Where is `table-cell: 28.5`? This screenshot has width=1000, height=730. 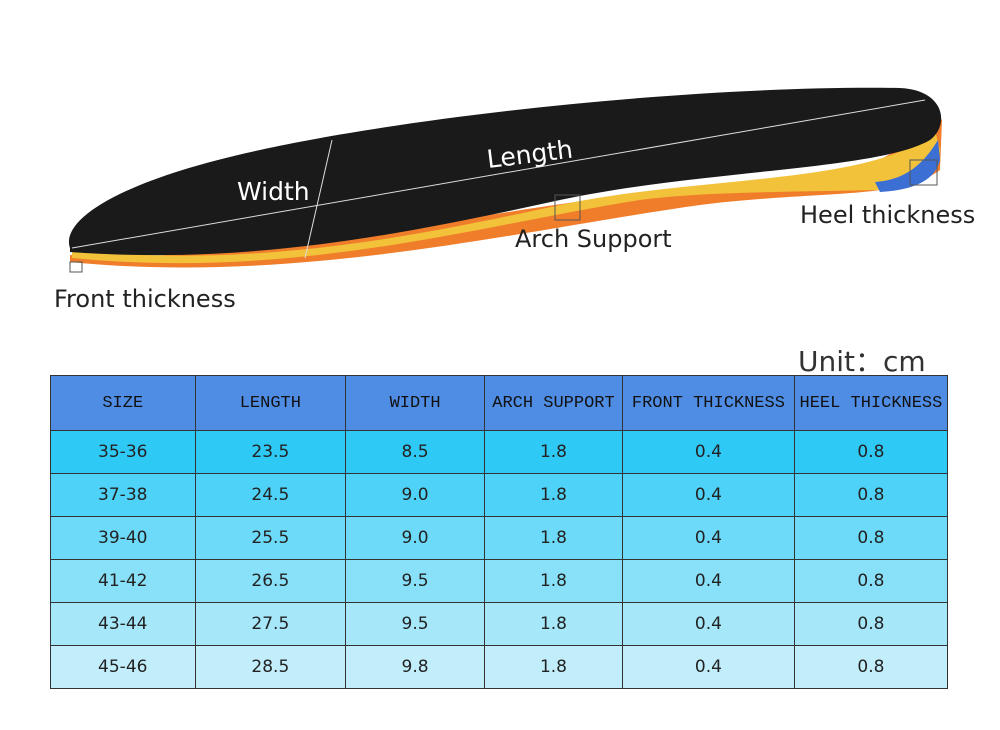 table-cell: 28.5 is located at coordinates (270, 667).